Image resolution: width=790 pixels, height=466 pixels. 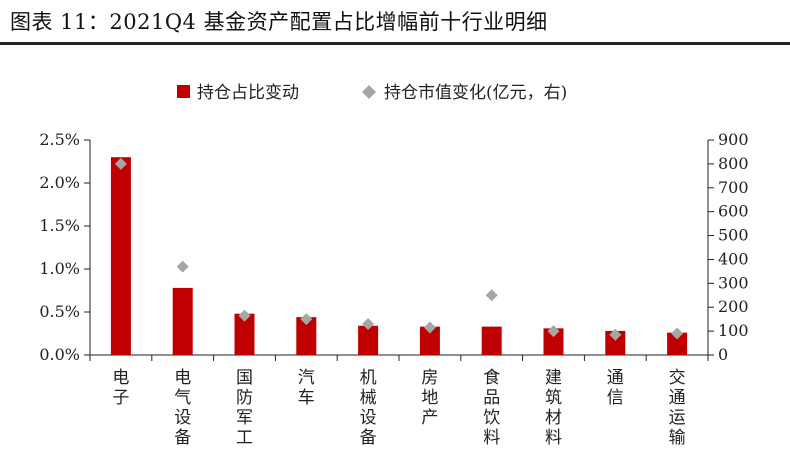 I want to click on right-axis-tick-label: 500, so click(x=733, y=235).